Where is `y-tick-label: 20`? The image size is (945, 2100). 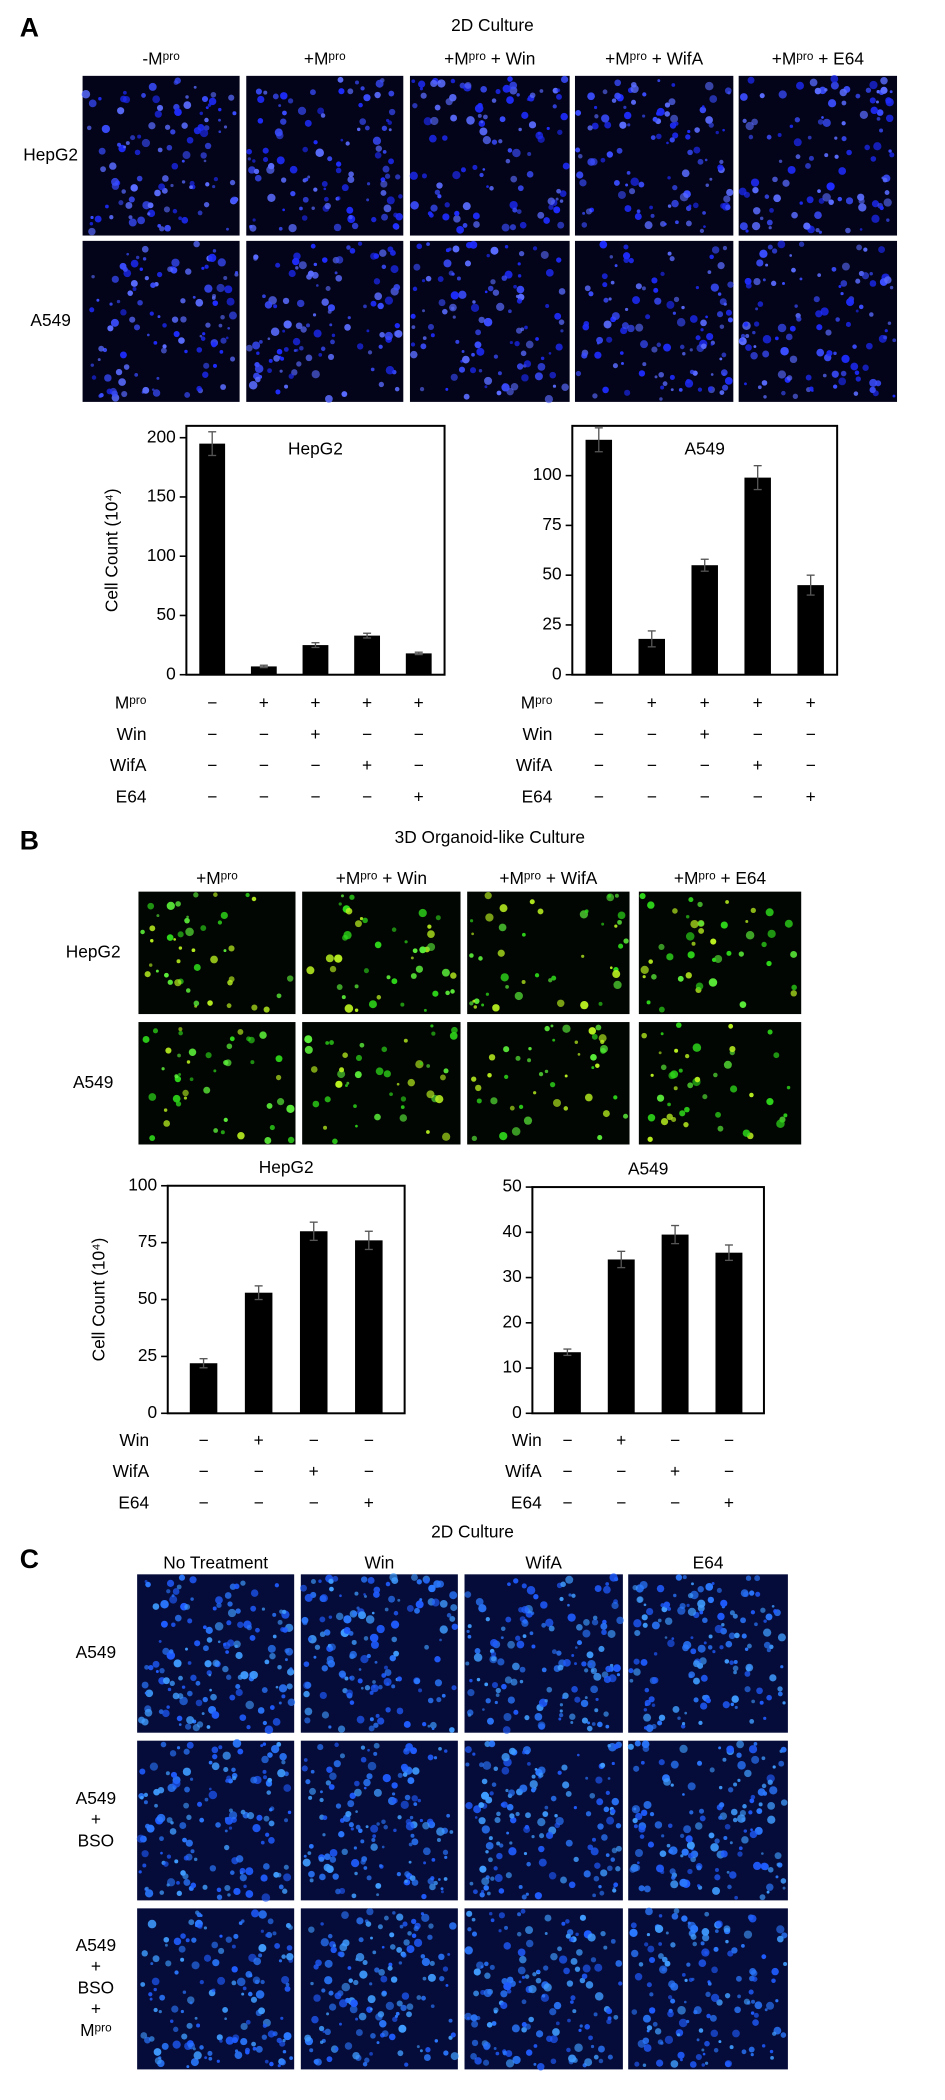
y-tick-label: 20 is located at coordinates (511, 1321).